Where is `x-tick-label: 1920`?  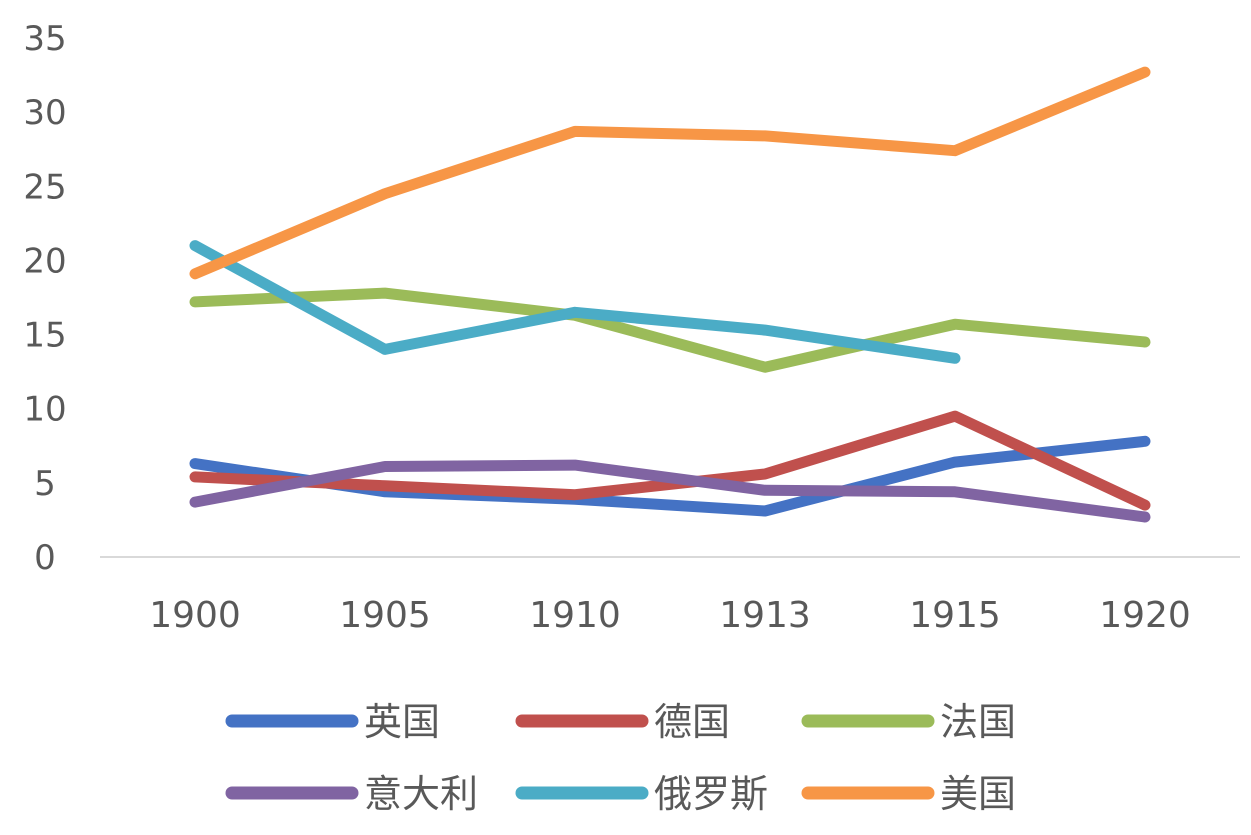
x-tick-label: 1920 is located at coordinates (1145, 615).